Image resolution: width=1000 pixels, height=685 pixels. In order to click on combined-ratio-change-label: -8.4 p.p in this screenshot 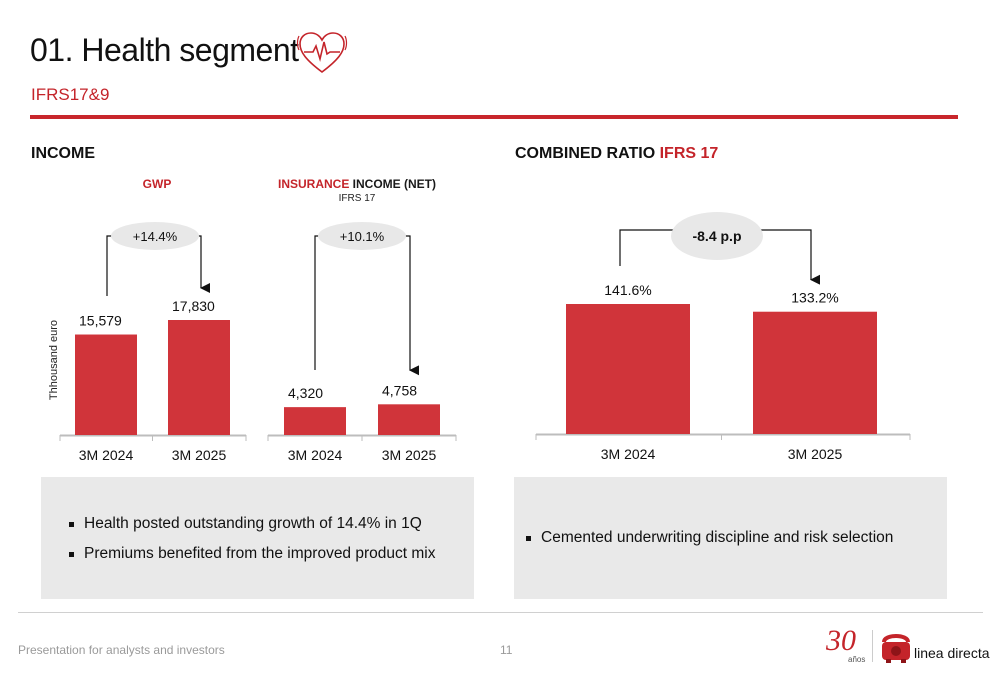, I will do `click(716, 236)`.